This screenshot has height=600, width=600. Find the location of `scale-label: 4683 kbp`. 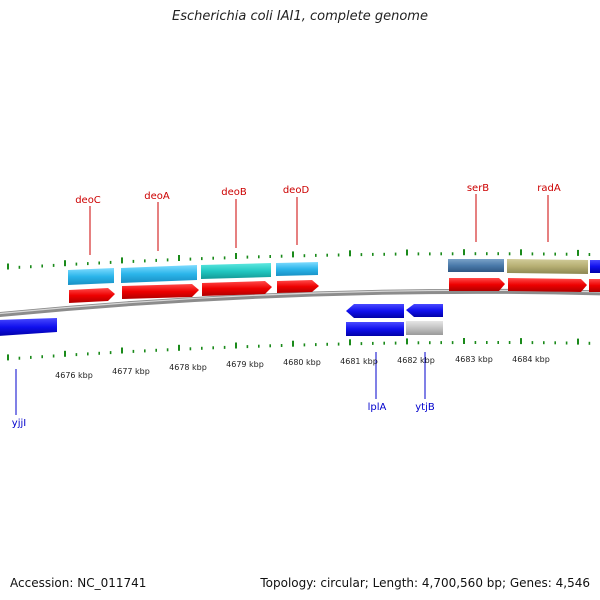

scale-label: 4683 kbp is located at coordinates (474, 359).